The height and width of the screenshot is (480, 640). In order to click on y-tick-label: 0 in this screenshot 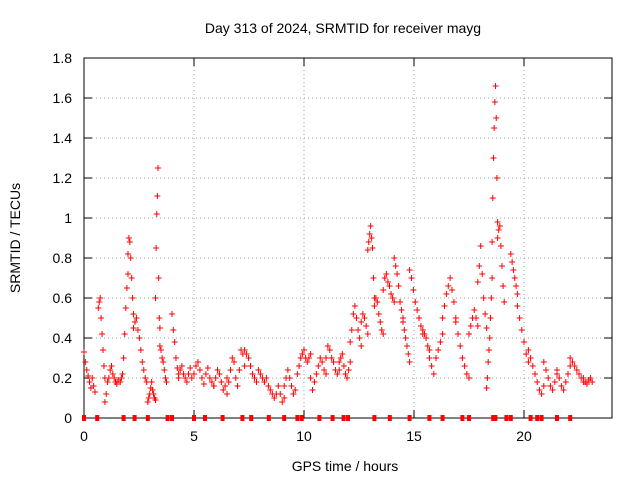, I will do `click(68, 418)`.